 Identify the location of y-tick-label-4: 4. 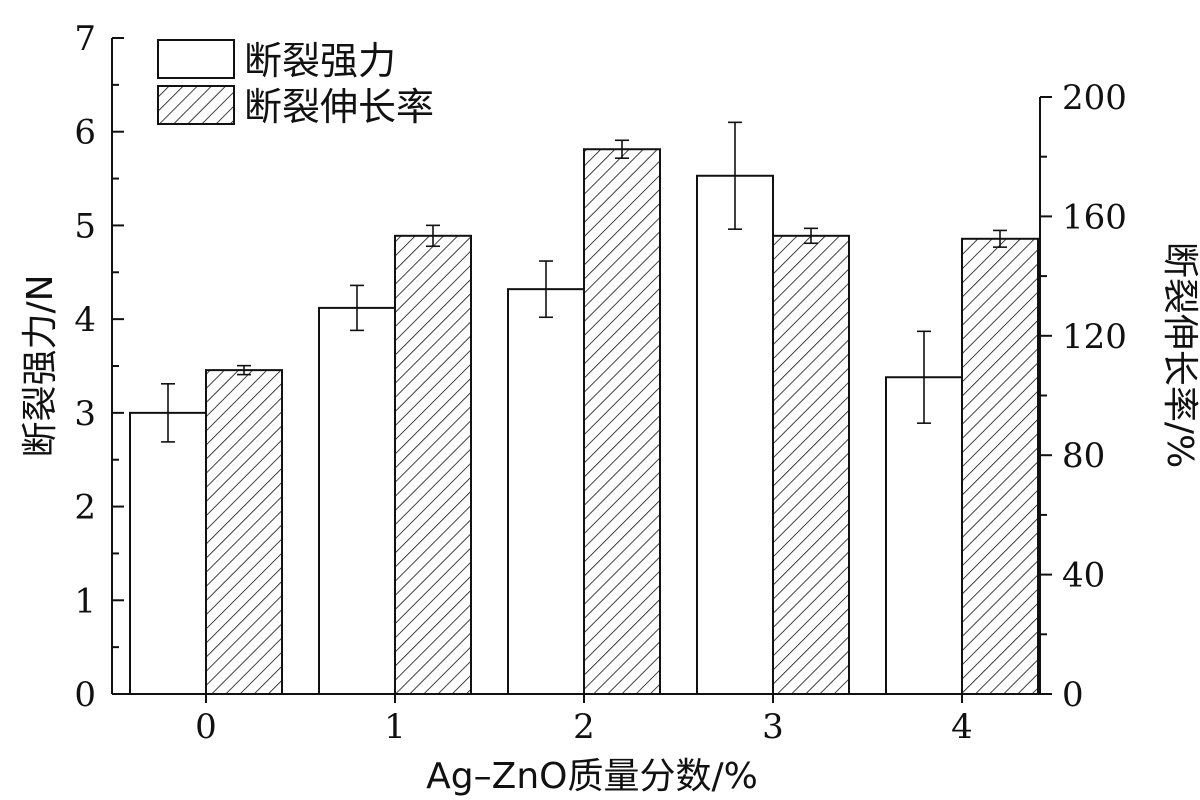
(85, 320).